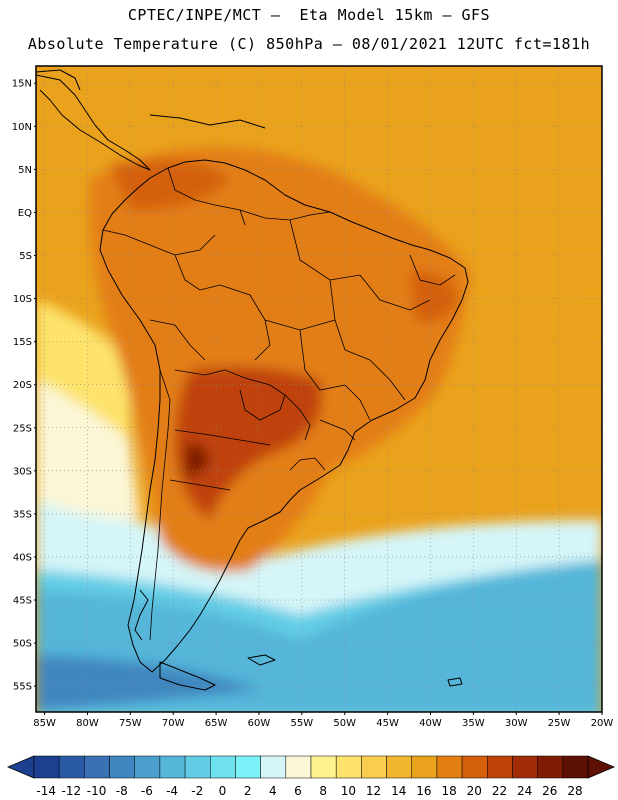  I want to click on lon-label: 50W, so click(344, 723).